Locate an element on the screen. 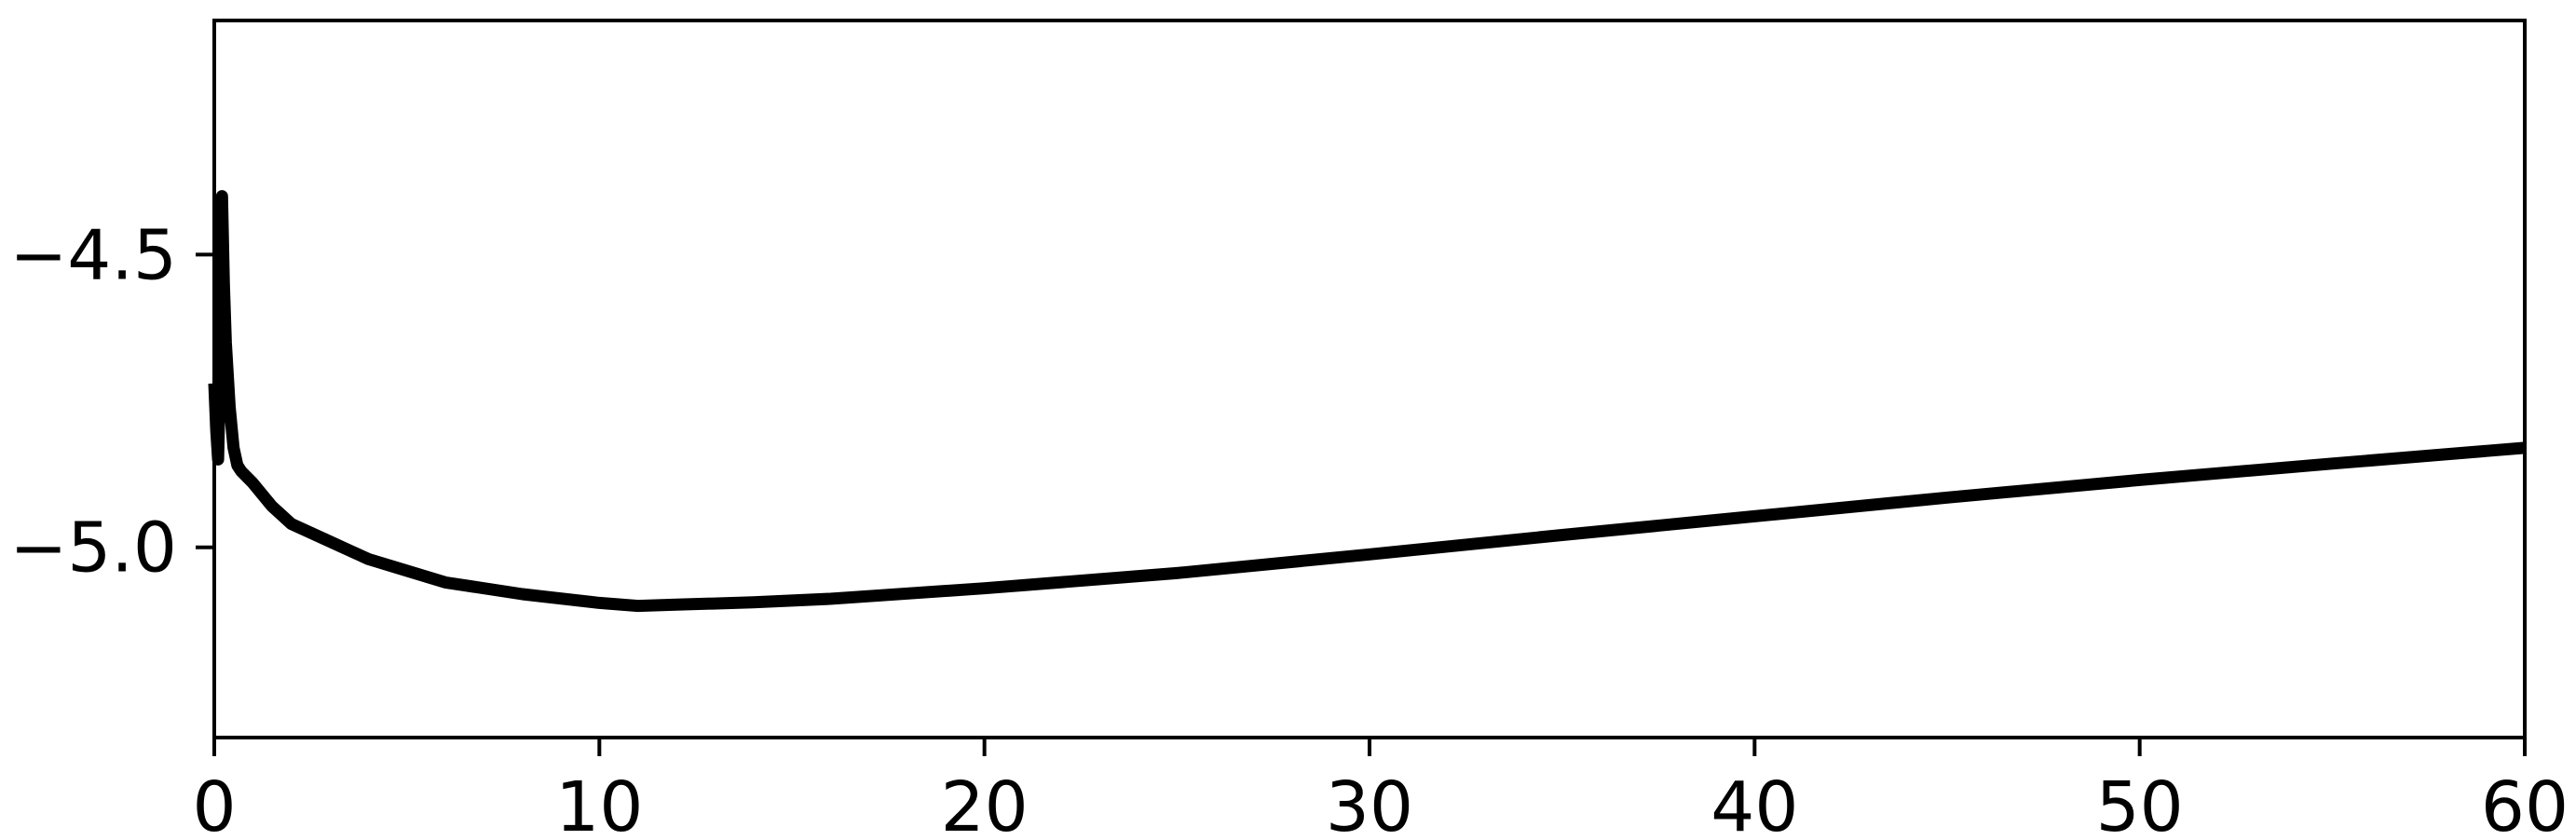 Image resolution: width=2576 pixels, height=840 pixels. x-tick-label-4: 40 is located at coordinates (1755, 803).